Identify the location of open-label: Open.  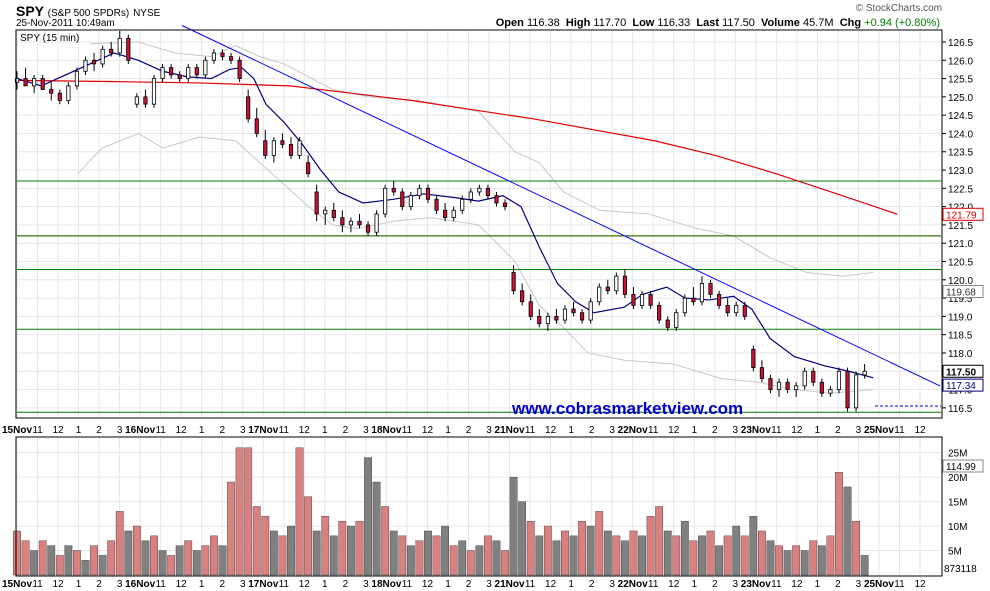
(509, 23).